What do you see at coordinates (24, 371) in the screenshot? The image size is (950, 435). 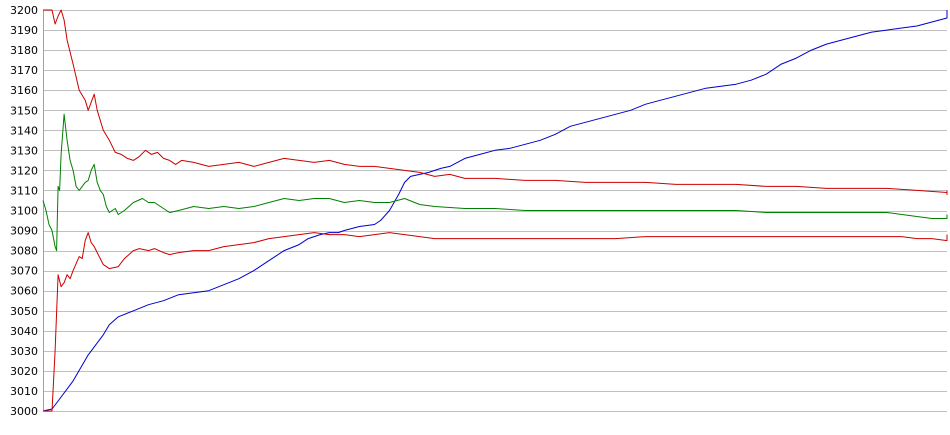 I see `y-tick-label: 3020` at bounding box center [24, 371].